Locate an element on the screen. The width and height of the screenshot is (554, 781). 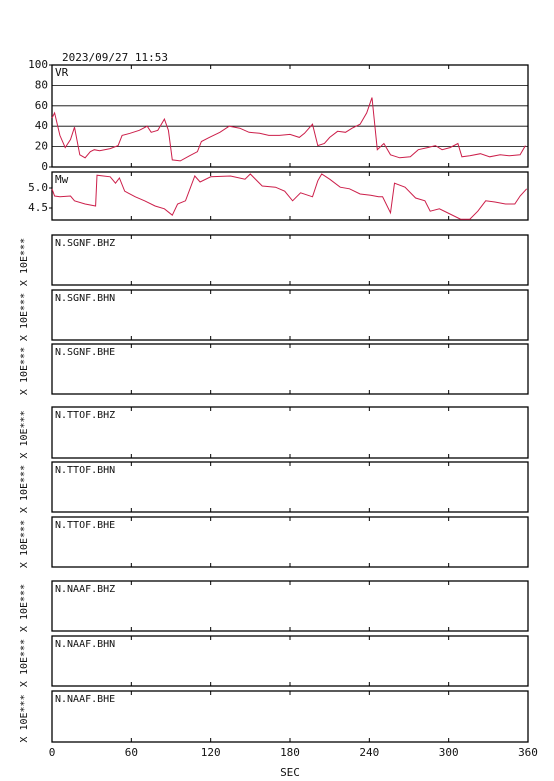
y-tick-label: 0 is located at coordinates (44, 166).